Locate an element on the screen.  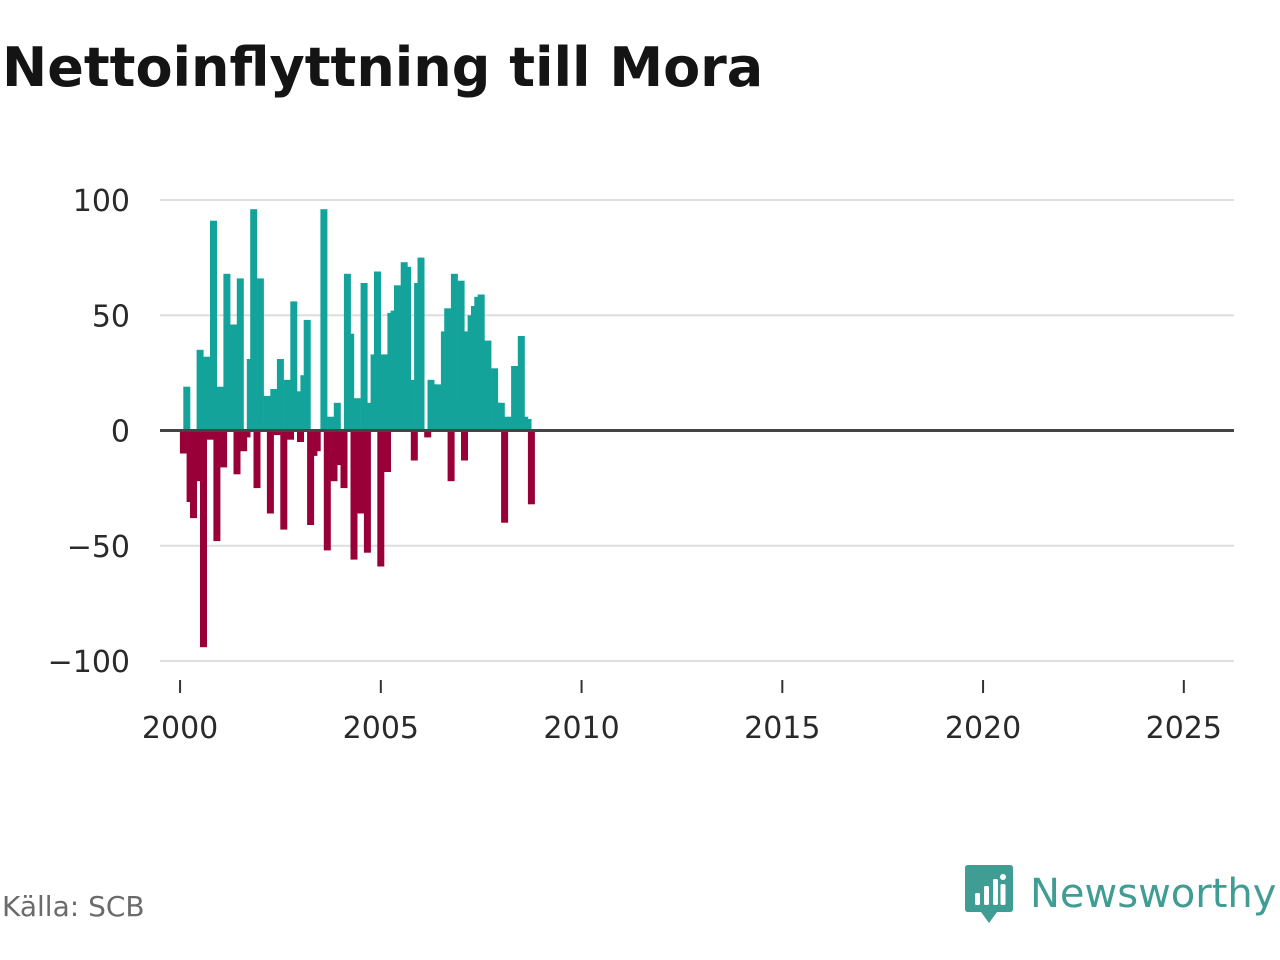
bar-layer is located at coordinates (357, 428).